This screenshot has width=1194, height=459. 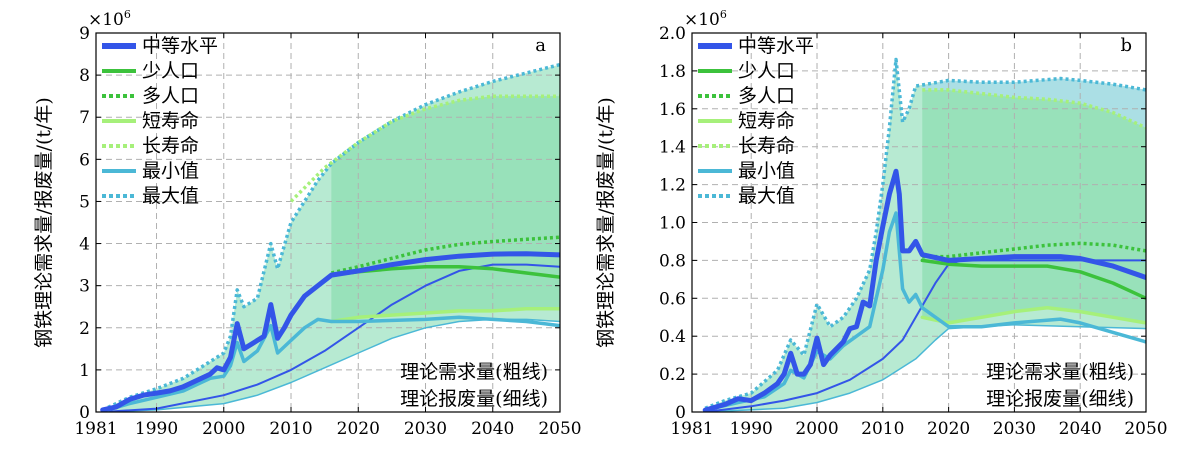 I want to click on y-tick-label: 1.0, so click(x=672, y=224).